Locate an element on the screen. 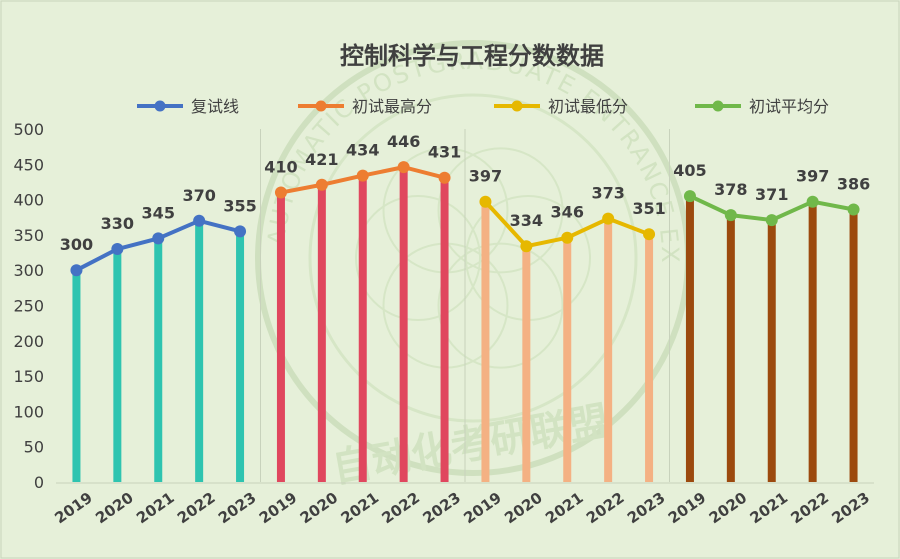 Image resolution: width=900 pixels, height=559 pixels. series-1: 300 330 345 370 355 is located at coordinates (158, 334).